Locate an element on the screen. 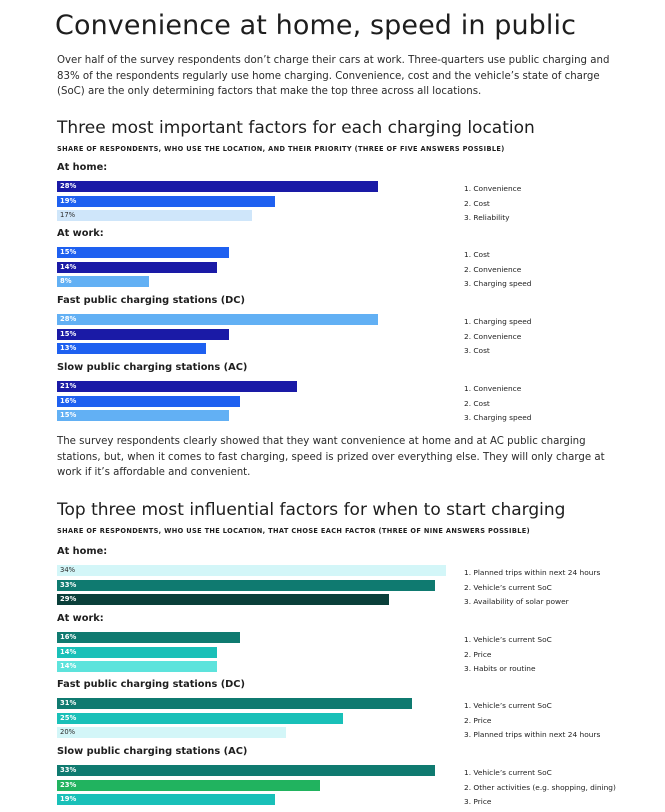 This screenshot has height=812, width=665. factor-label: 3. Reliability is located at coordinates (487, 217).